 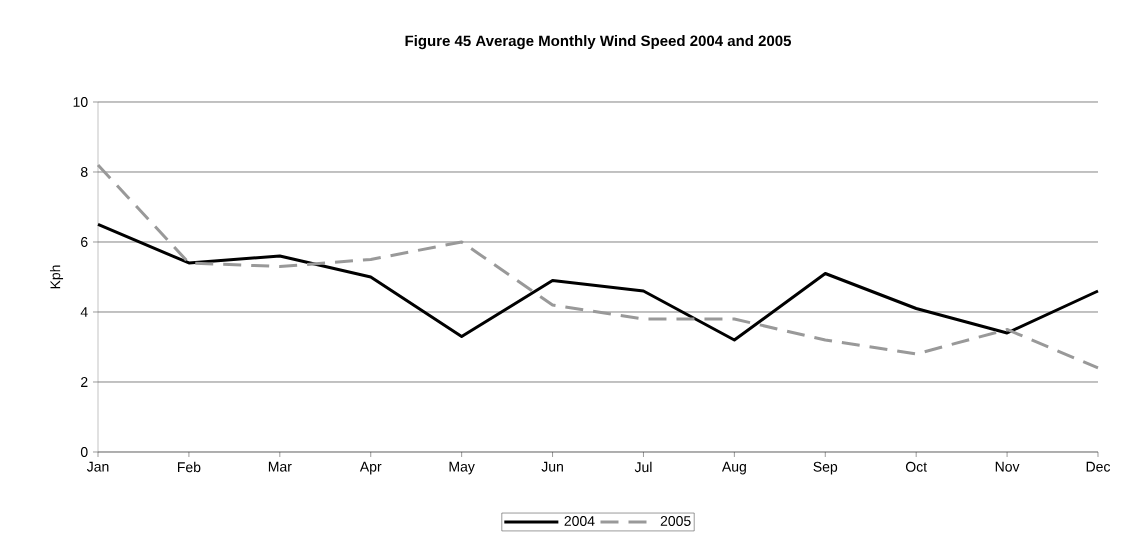 I want to click on x-tick-label: Jan, so click(x=97, y=466).